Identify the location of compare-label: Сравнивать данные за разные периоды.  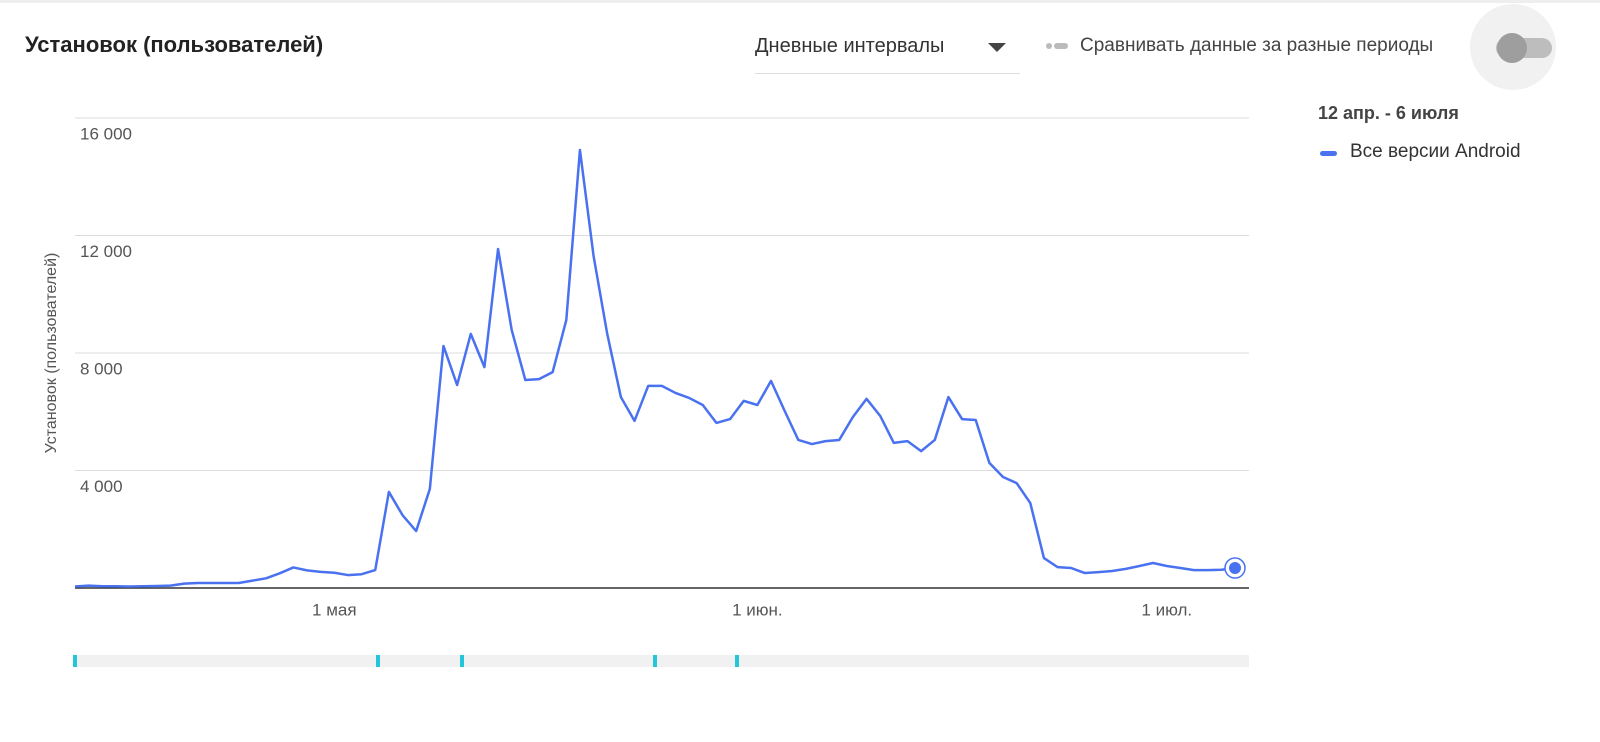
(1257, 45).